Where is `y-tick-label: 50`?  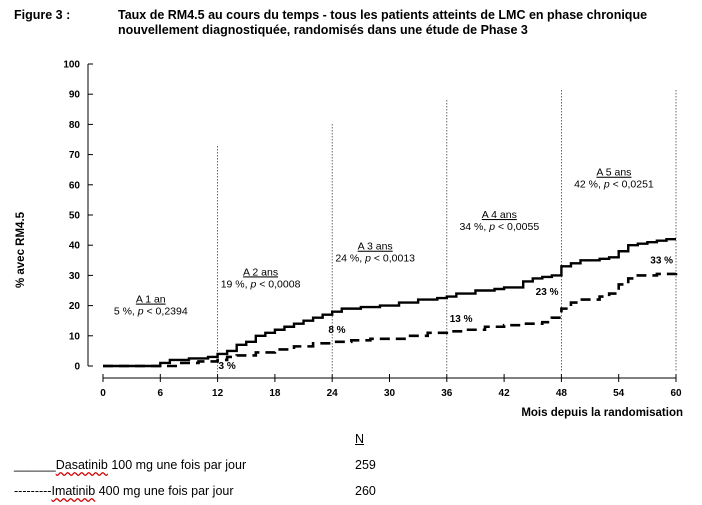 y-tick-label: 50 is located at coordinates (75, 216).